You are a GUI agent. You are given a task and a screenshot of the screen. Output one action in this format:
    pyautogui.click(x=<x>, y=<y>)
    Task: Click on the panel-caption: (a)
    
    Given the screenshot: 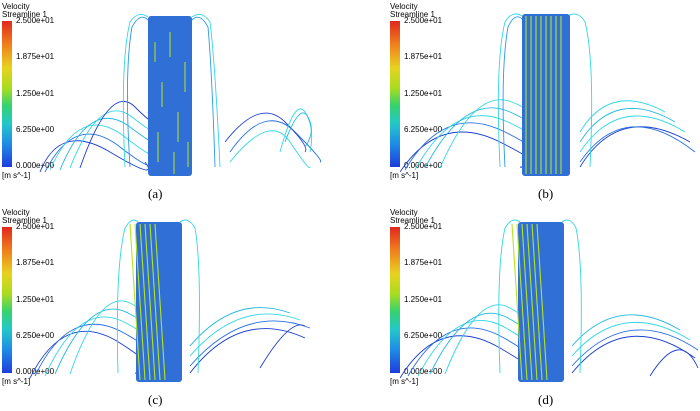 What is the action you would take?
    pyautogui.click(x=155, y=193)
    